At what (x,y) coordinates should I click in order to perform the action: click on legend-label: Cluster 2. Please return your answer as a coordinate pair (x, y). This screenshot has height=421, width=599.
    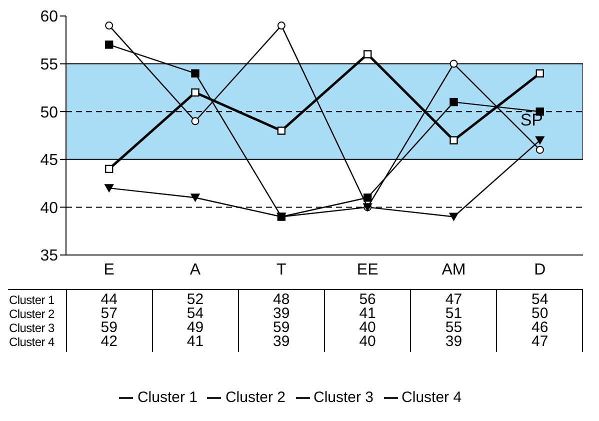
    Looking at the image, I should click on (255, 397).